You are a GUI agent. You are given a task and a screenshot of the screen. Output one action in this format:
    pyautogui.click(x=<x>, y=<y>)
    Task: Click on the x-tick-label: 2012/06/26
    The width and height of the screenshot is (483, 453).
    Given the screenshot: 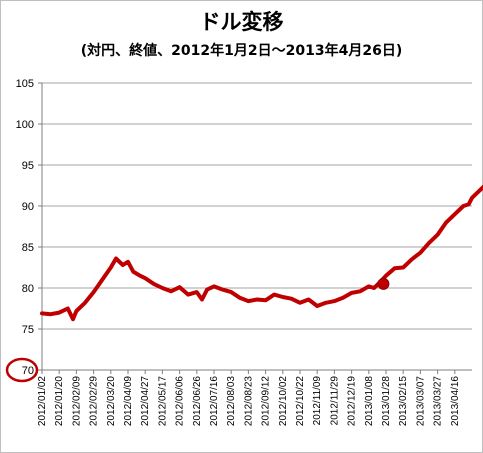 What is the action you would take?
    pyautogui.click(x=197, y=401)
    